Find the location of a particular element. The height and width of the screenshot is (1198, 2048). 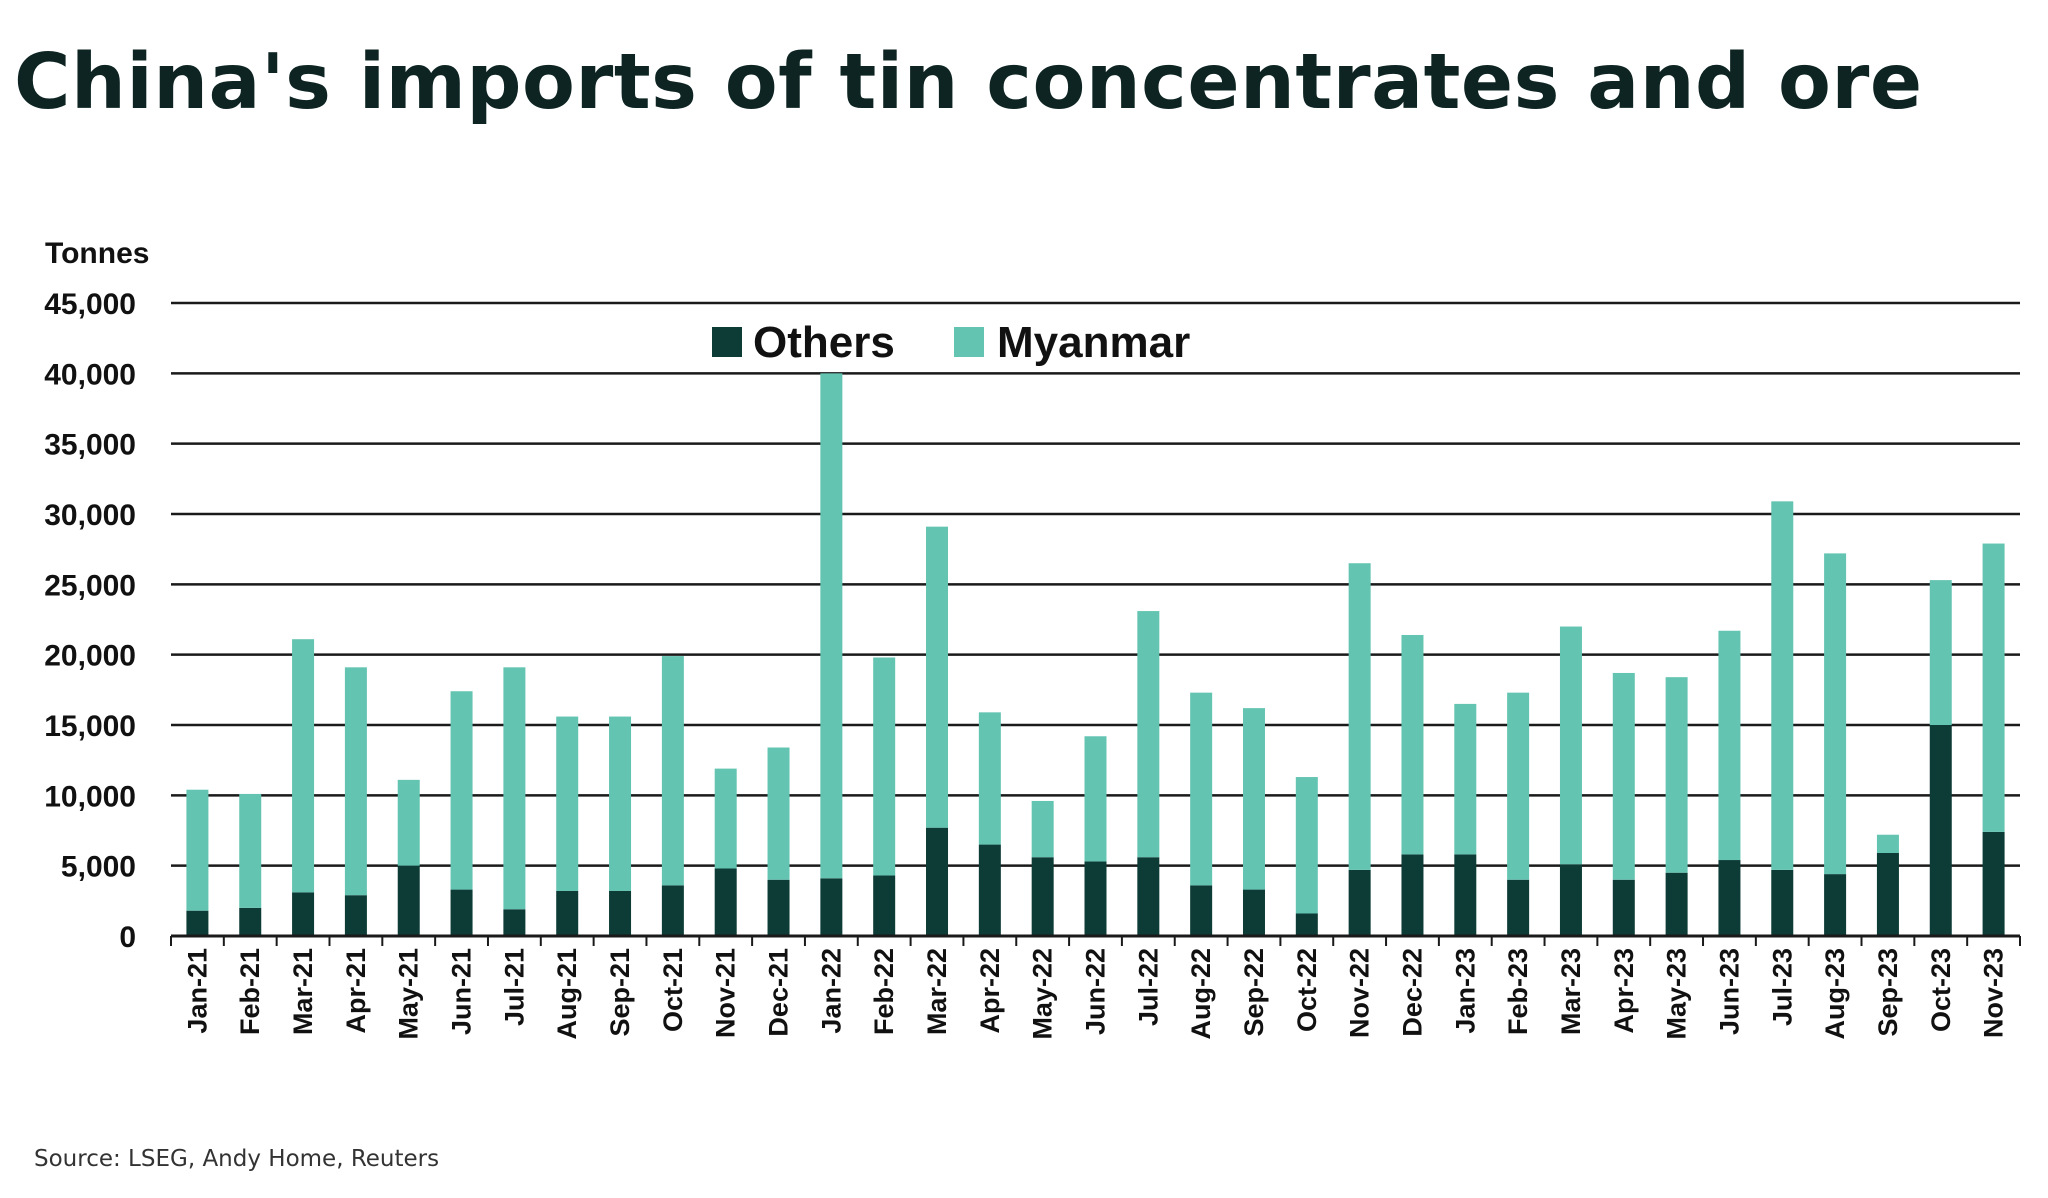

x-tick-label: Apr-21 is located at coordinates (356, 991).